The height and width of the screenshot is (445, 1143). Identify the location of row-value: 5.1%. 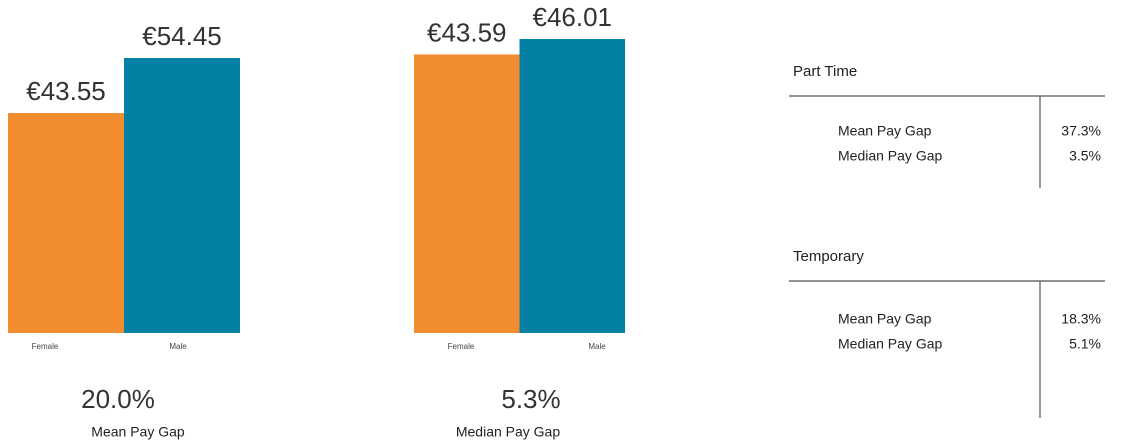
(1085, 344).